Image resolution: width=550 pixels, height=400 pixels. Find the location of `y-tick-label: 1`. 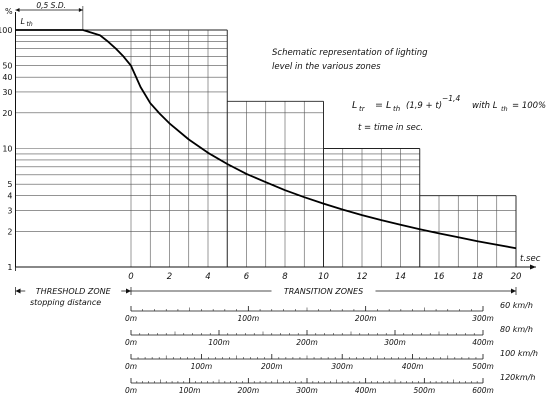

y-tick-label: 1 is located at coordinates (9, 267).